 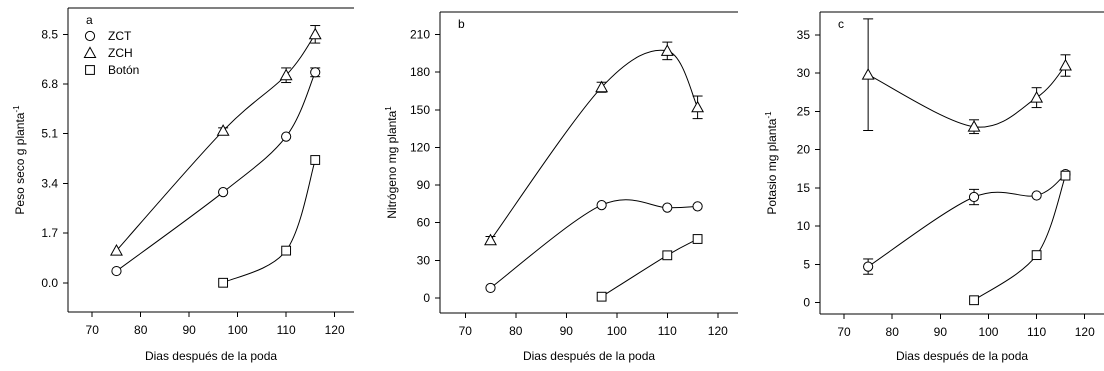 I want to click on y-axis-label: Potasio mg planta-1, so click(x=771, y=163).